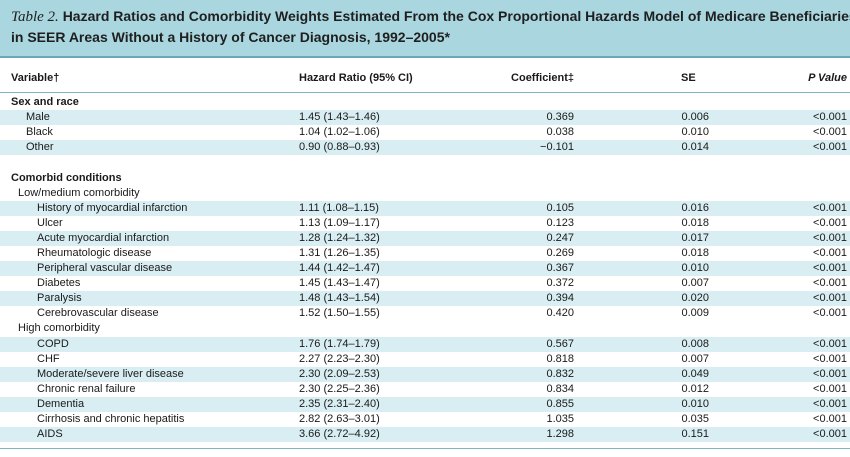 The width and height of the screenshot is (850, 457). I want to click on table-row: COPD 1.76 (1.74–1.79) 0.567 0.008 <0.001, so click(425, 344).